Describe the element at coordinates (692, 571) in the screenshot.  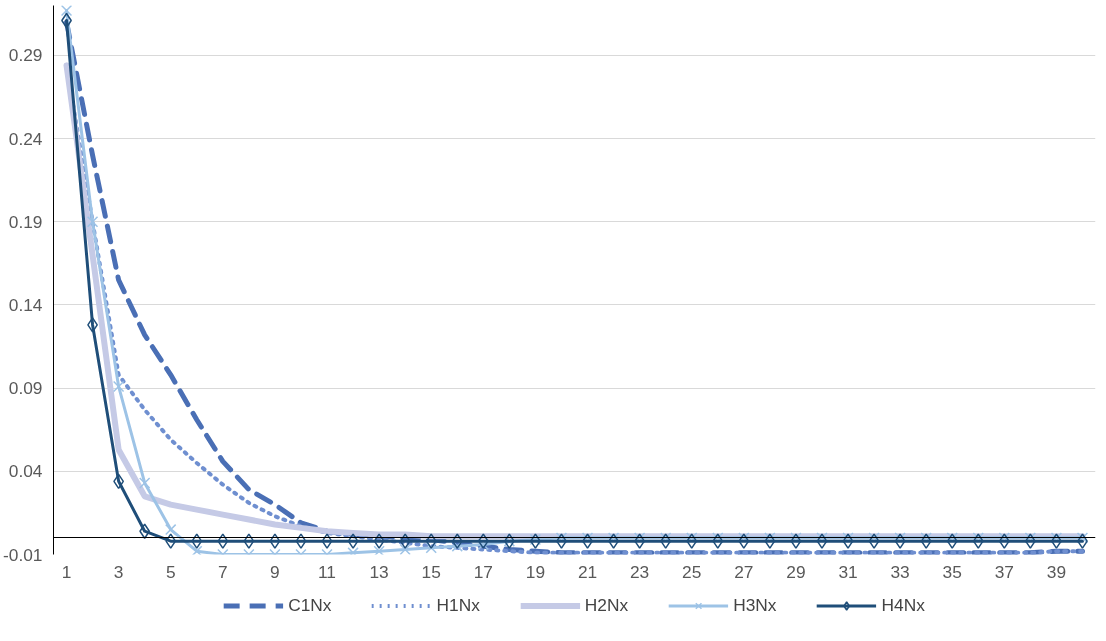
I see `x-tick-label: 25` at that location.